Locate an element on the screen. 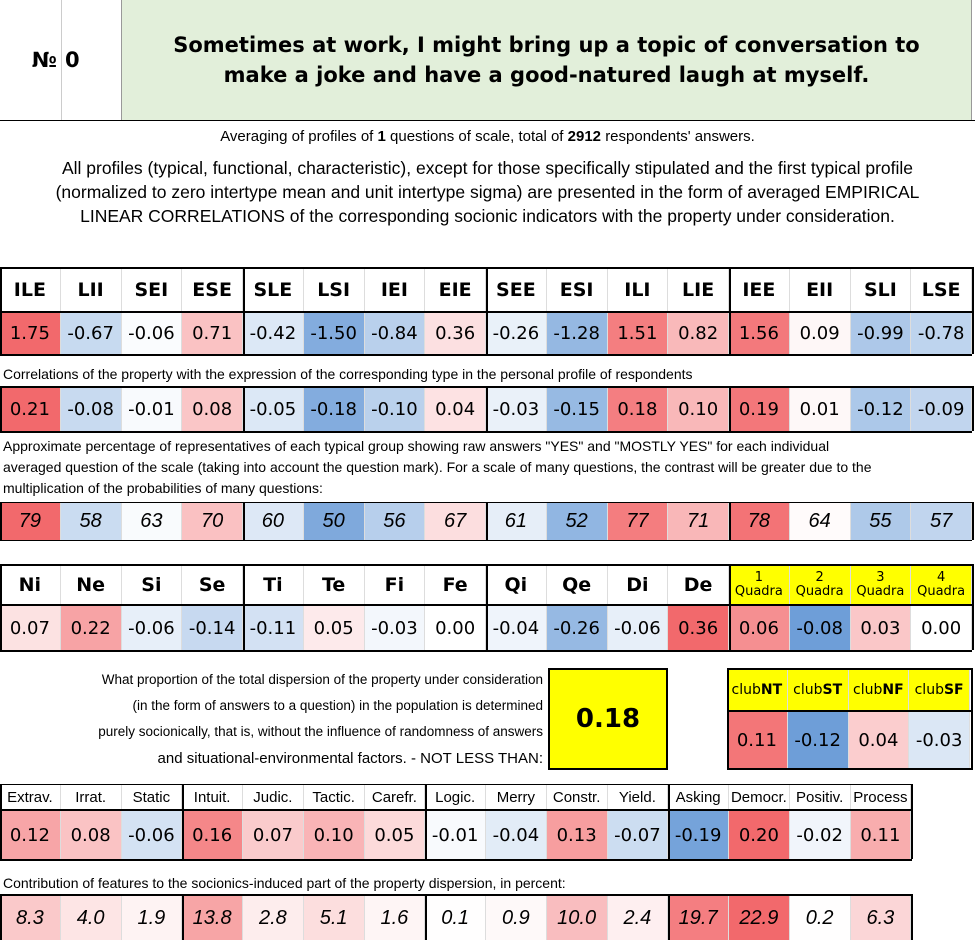 This screenshot has width=975, height=940. contribution: 2.4 is located at coordinates (638, 918).